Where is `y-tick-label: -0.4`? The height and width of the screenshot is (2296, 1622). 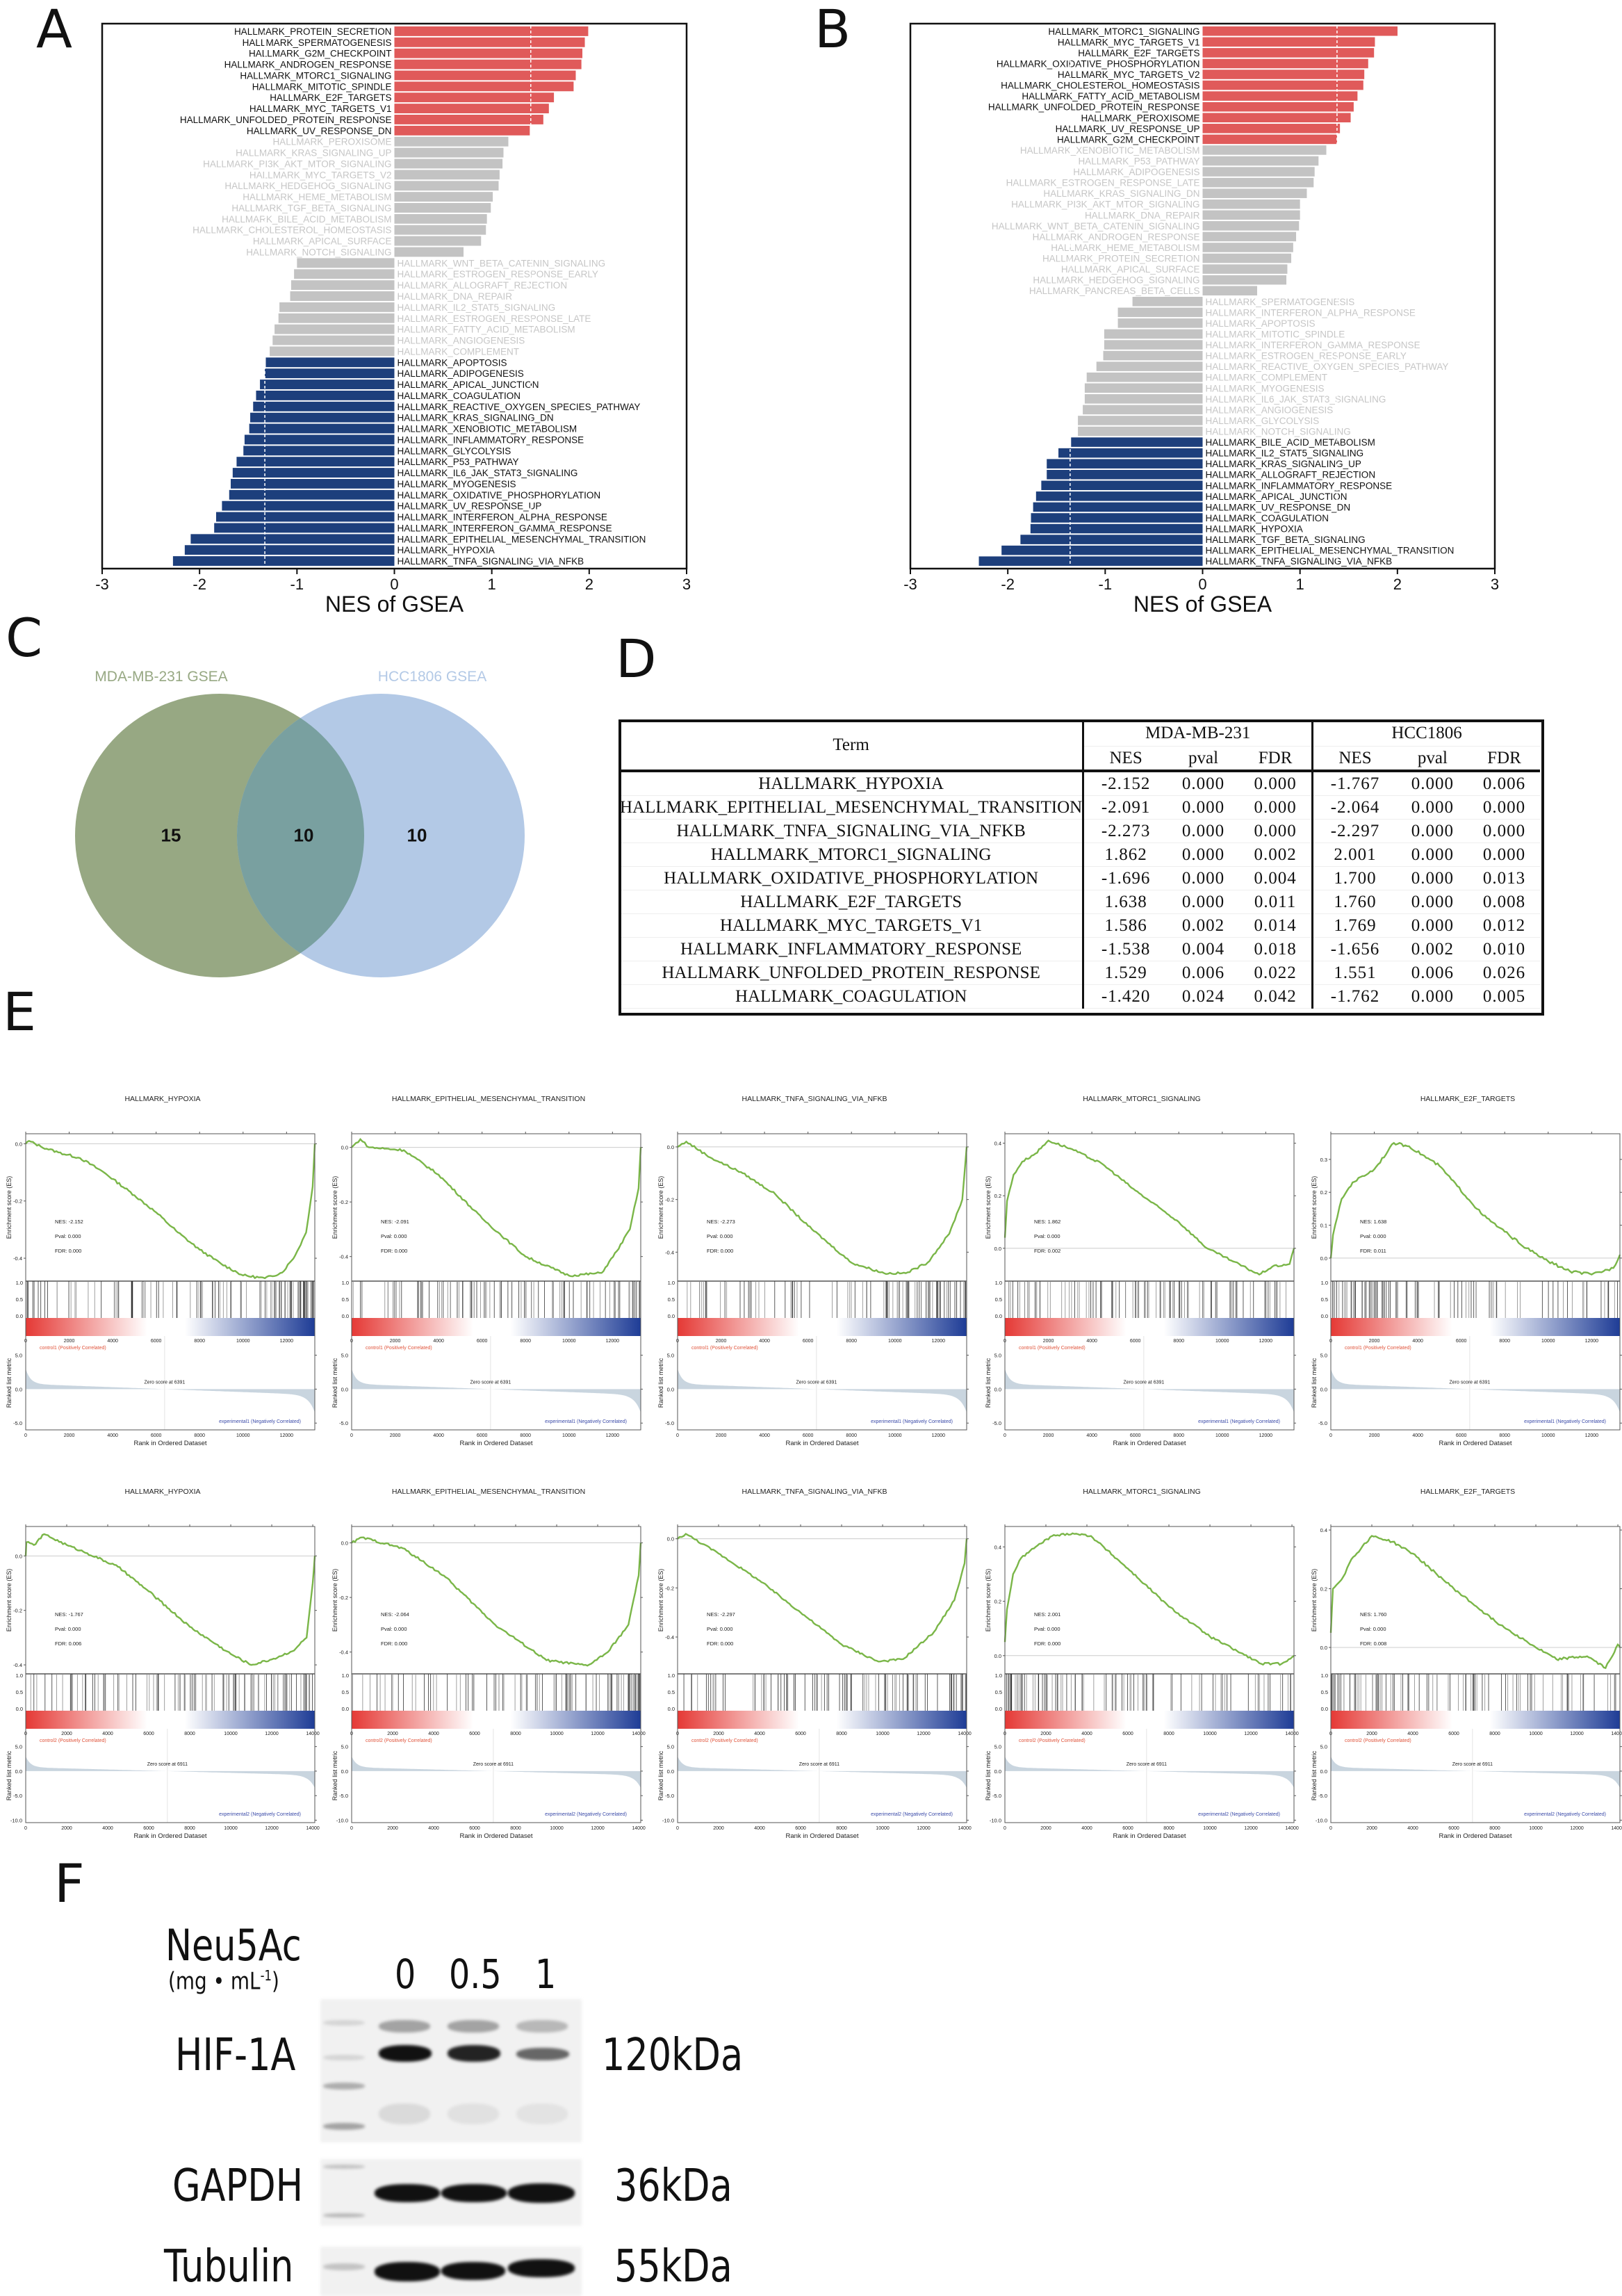
y-tick-label: -0.4 is located at coordinates (17, 1665).